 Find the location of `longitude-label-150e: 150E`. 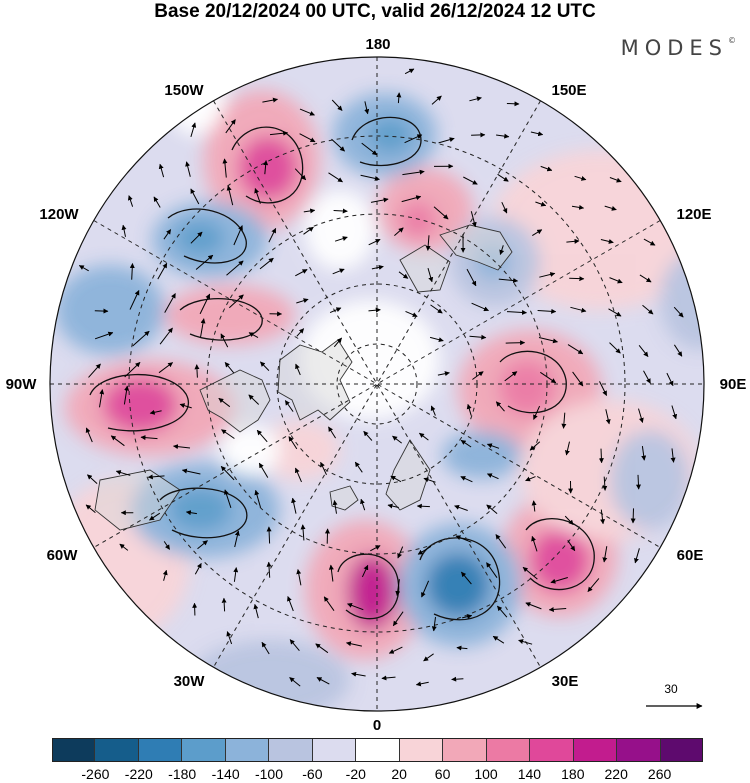

longitude-label-150e: 150E is located at coordinates (569, 90).